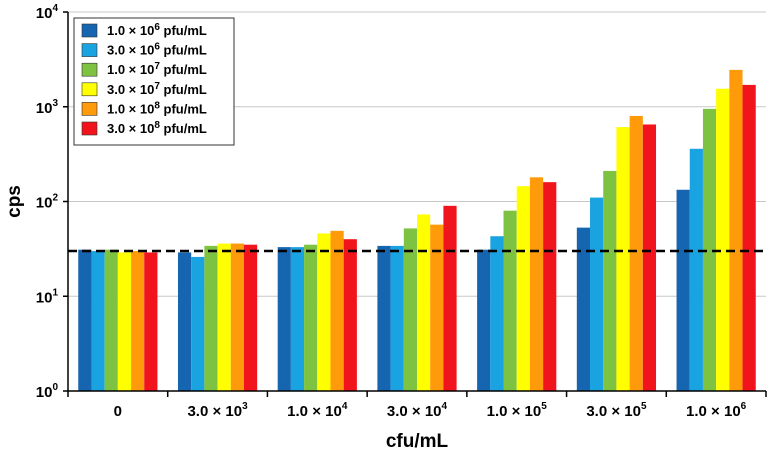 The height and width of the screenshot is (453, 775). Describe the element at coordinates (98, 321) in the screenshot. I see `bar-series1-cat0` at that location.